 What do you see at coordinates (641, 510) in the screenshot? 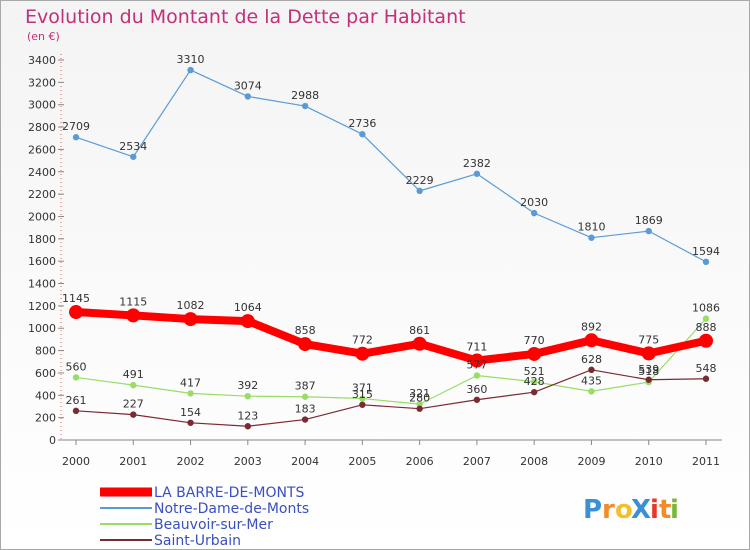
I see `logo-letter: X` at bounding box center [641, 510].